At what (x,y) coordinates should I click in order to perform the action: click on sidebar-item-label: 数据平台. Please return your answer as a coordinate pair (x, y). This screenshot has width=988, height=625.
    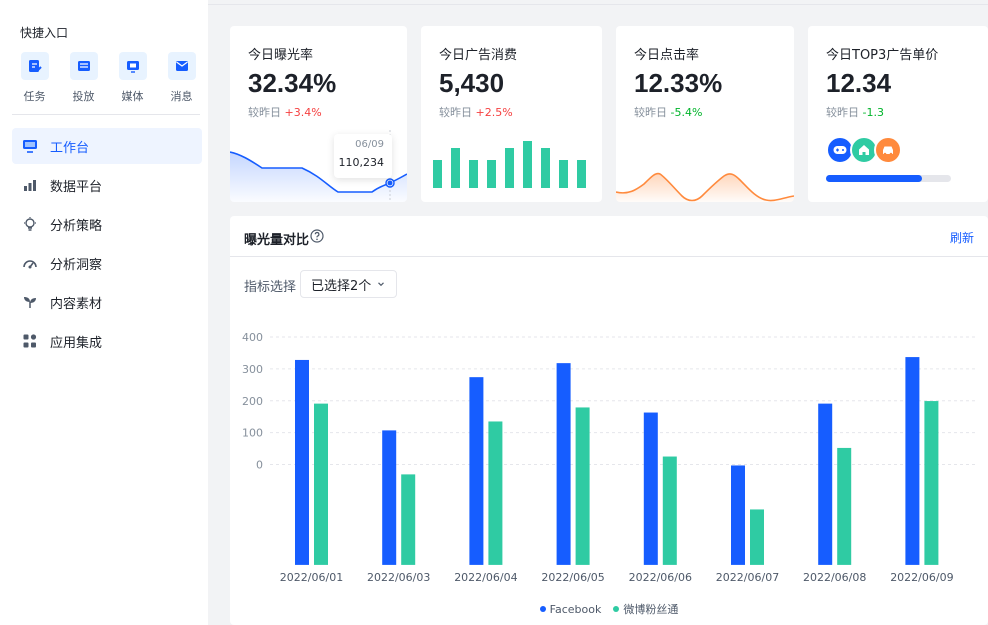
    Looking at the image, I should click on (76, 187).